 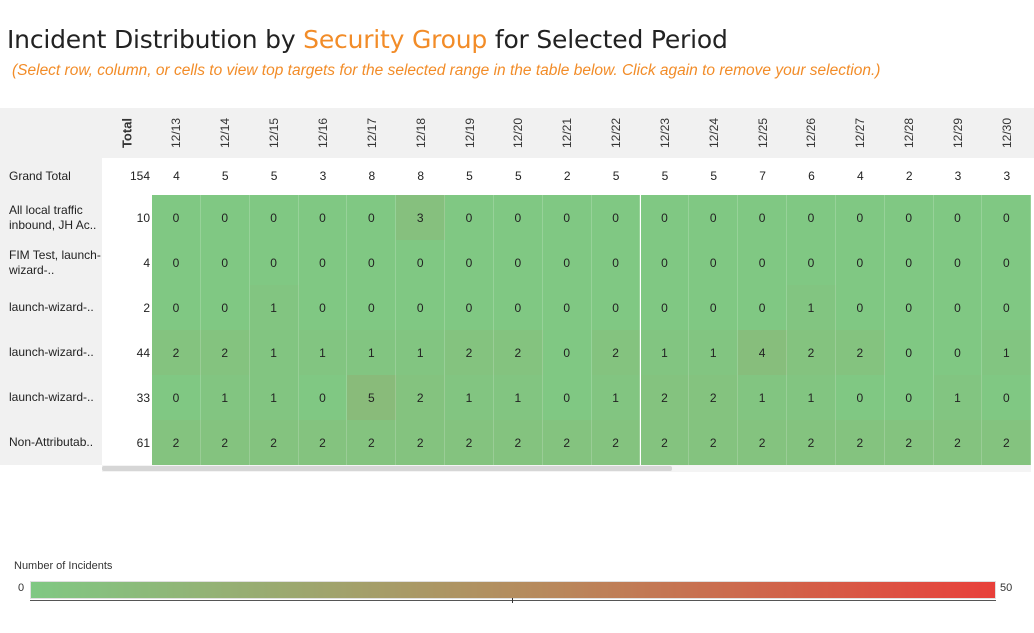 What do you see at coordinates (387, 468) in the screenshot?
I see `scrollbar-thumb` at bounding box center [387, 468].